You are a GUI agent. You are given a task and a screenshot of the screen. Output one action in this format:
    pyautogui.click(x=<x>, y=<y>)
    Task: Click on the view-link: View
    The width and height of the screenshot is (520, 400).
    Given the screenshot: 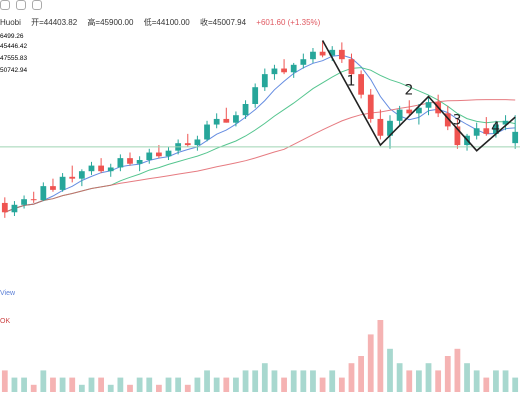 What is the action you would take?
    pyautogui.click(x=8, y=293)
    